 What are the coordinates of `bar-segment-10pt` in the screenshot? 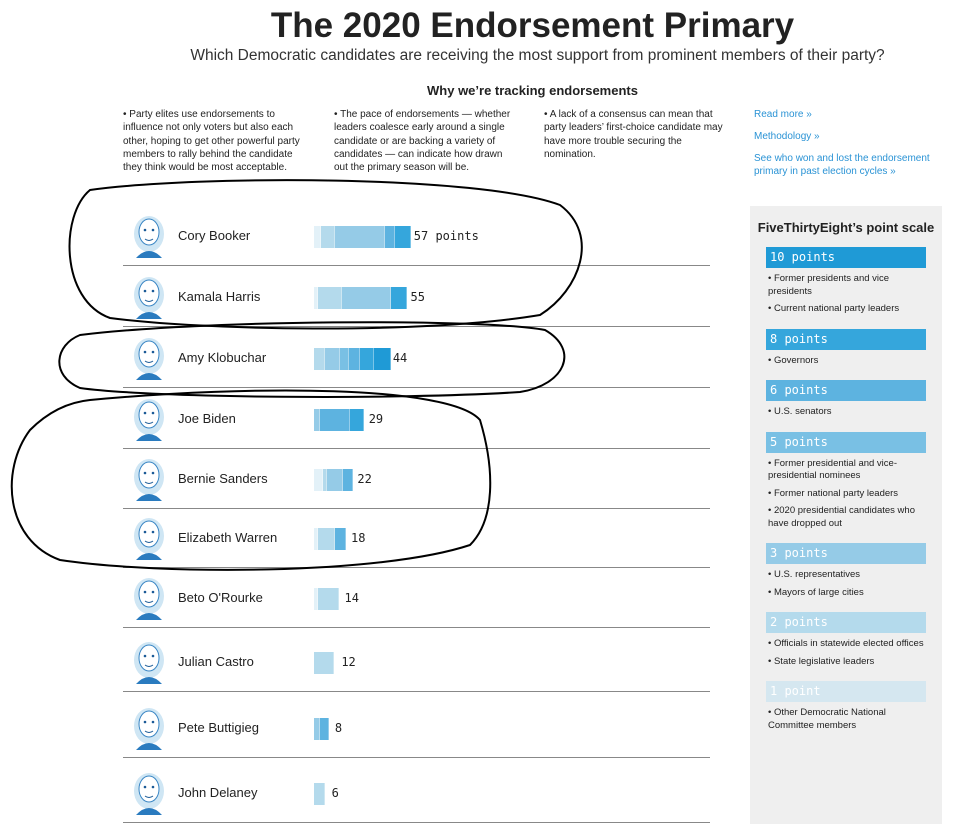 It's located at (382, 359).